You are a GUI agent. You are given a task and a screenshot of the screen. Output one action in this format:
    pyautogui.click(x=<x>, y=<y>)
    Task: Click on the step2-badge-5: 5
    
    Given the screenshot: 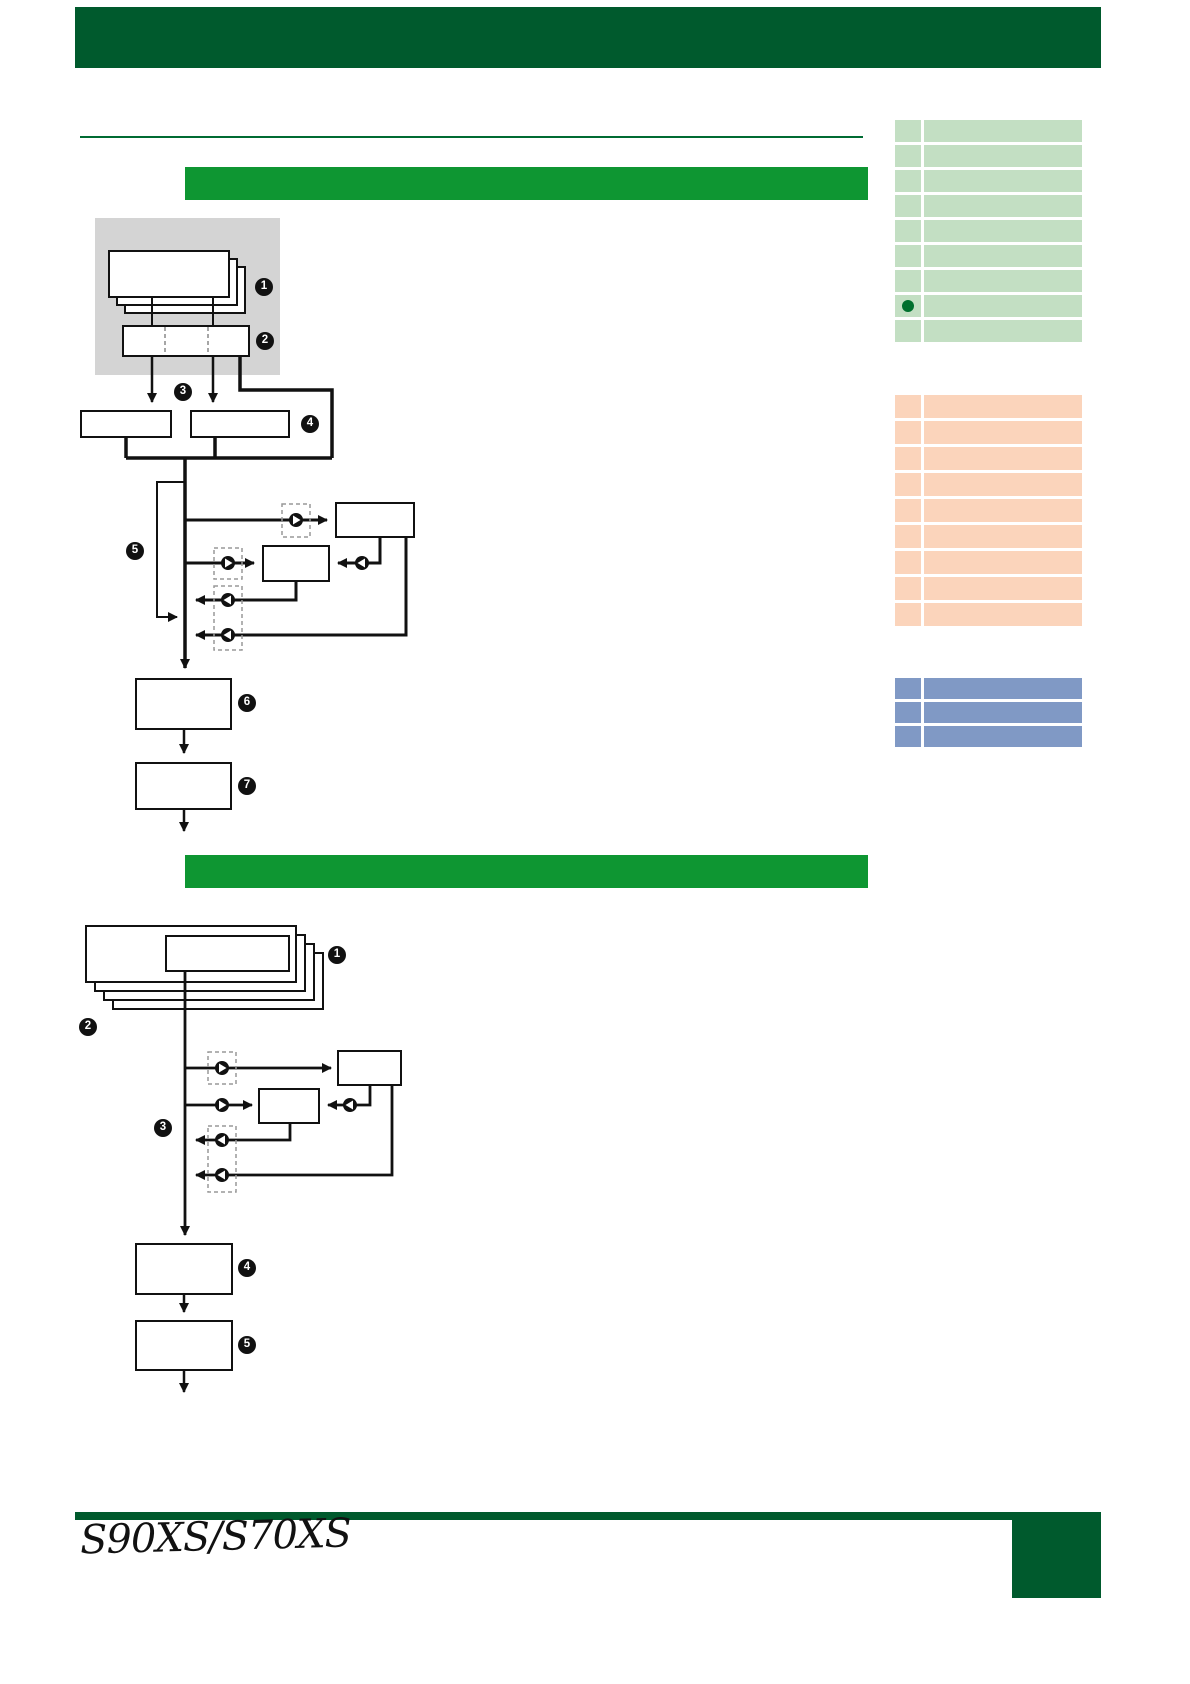 What is the action you would take?
    pyautogui.click(x=247, y=1345)
    